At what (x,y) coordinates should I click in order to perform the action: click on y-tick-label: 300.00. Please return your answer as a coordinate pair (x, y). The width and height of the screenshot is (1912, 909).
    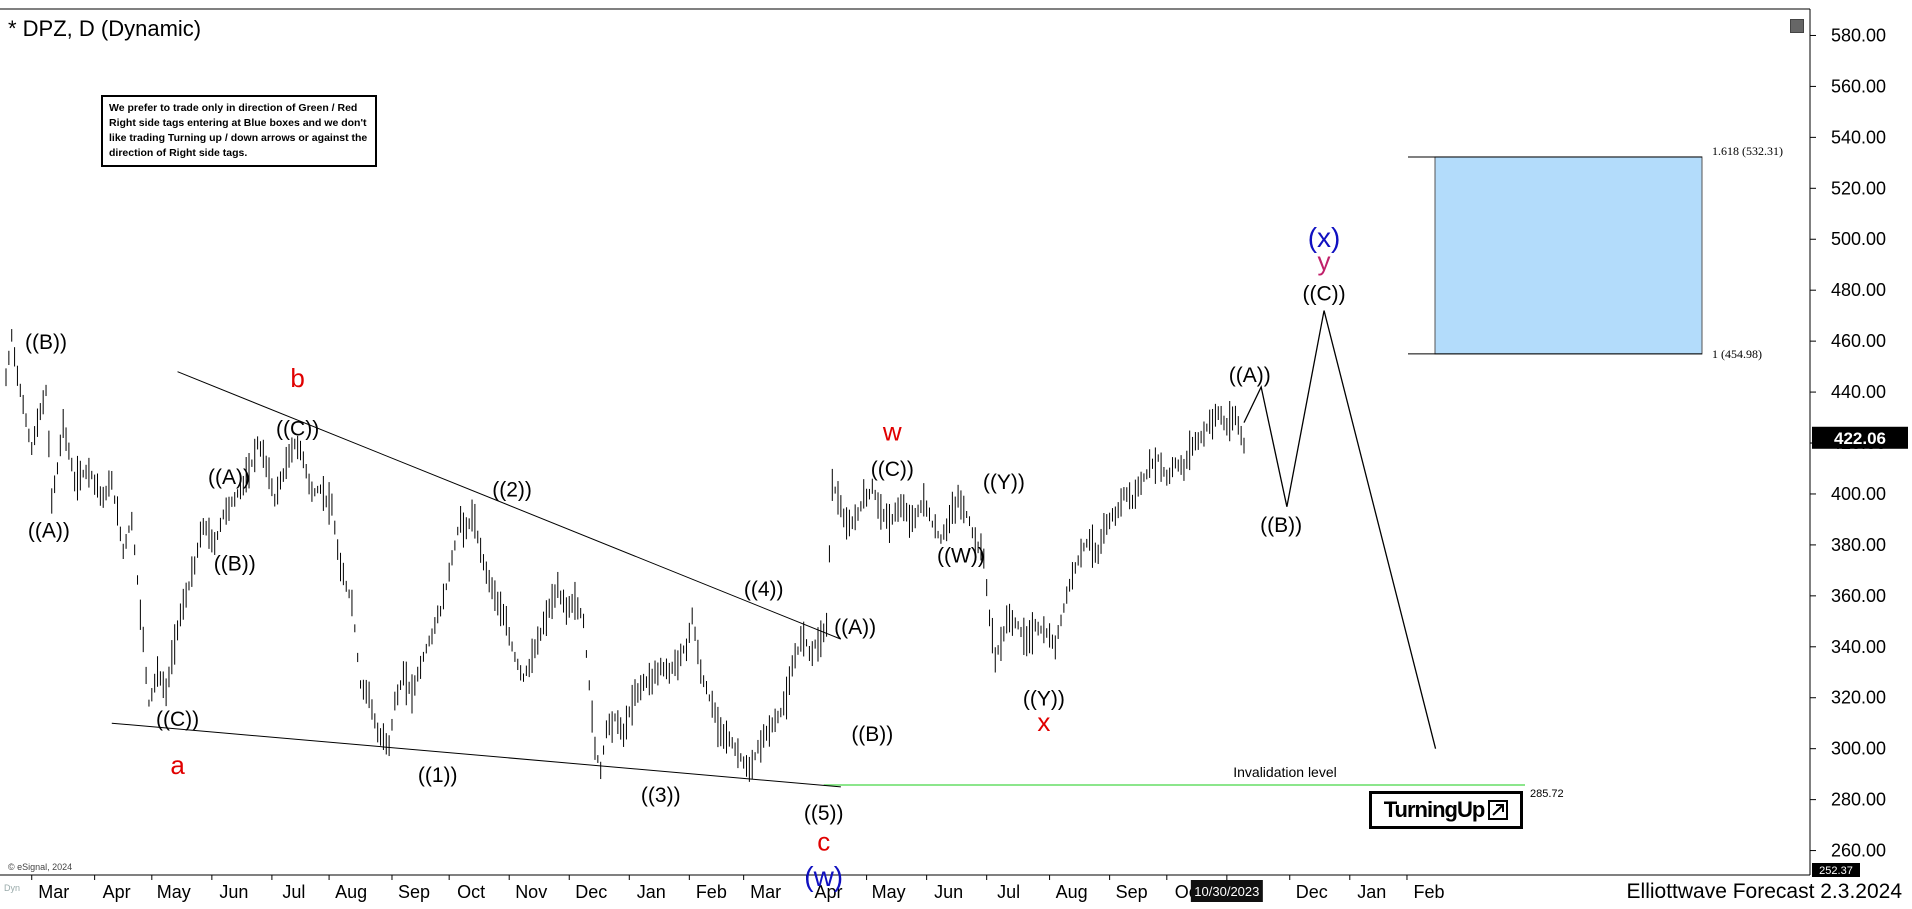
    Looking at the image, I should click on (1858, 749).